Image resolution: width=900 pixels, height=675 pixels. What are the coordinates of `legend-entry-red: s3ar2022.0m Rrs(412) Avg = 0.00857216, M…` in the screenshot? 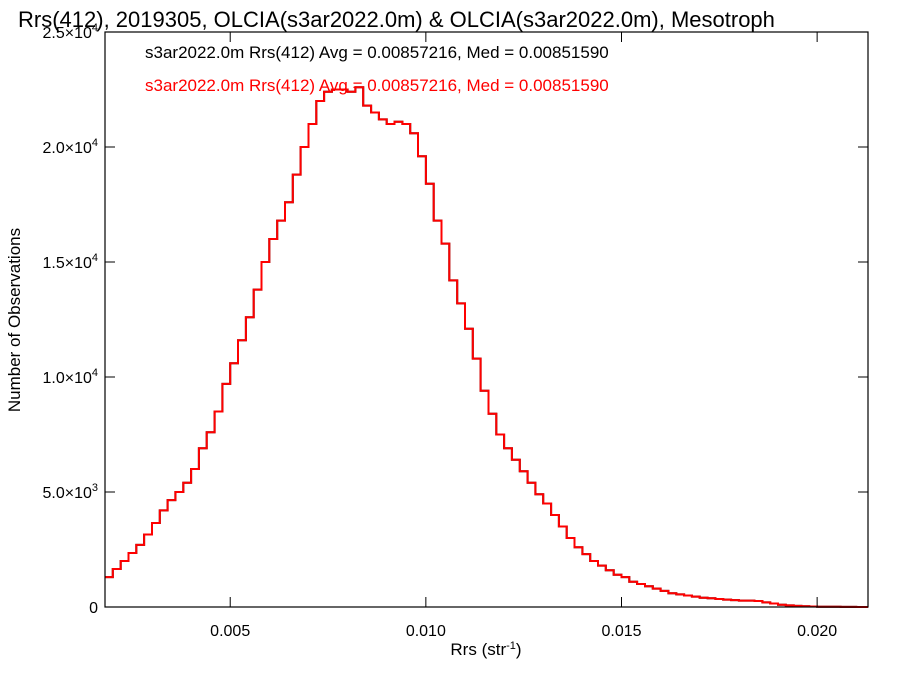 It's located at (377, 85).